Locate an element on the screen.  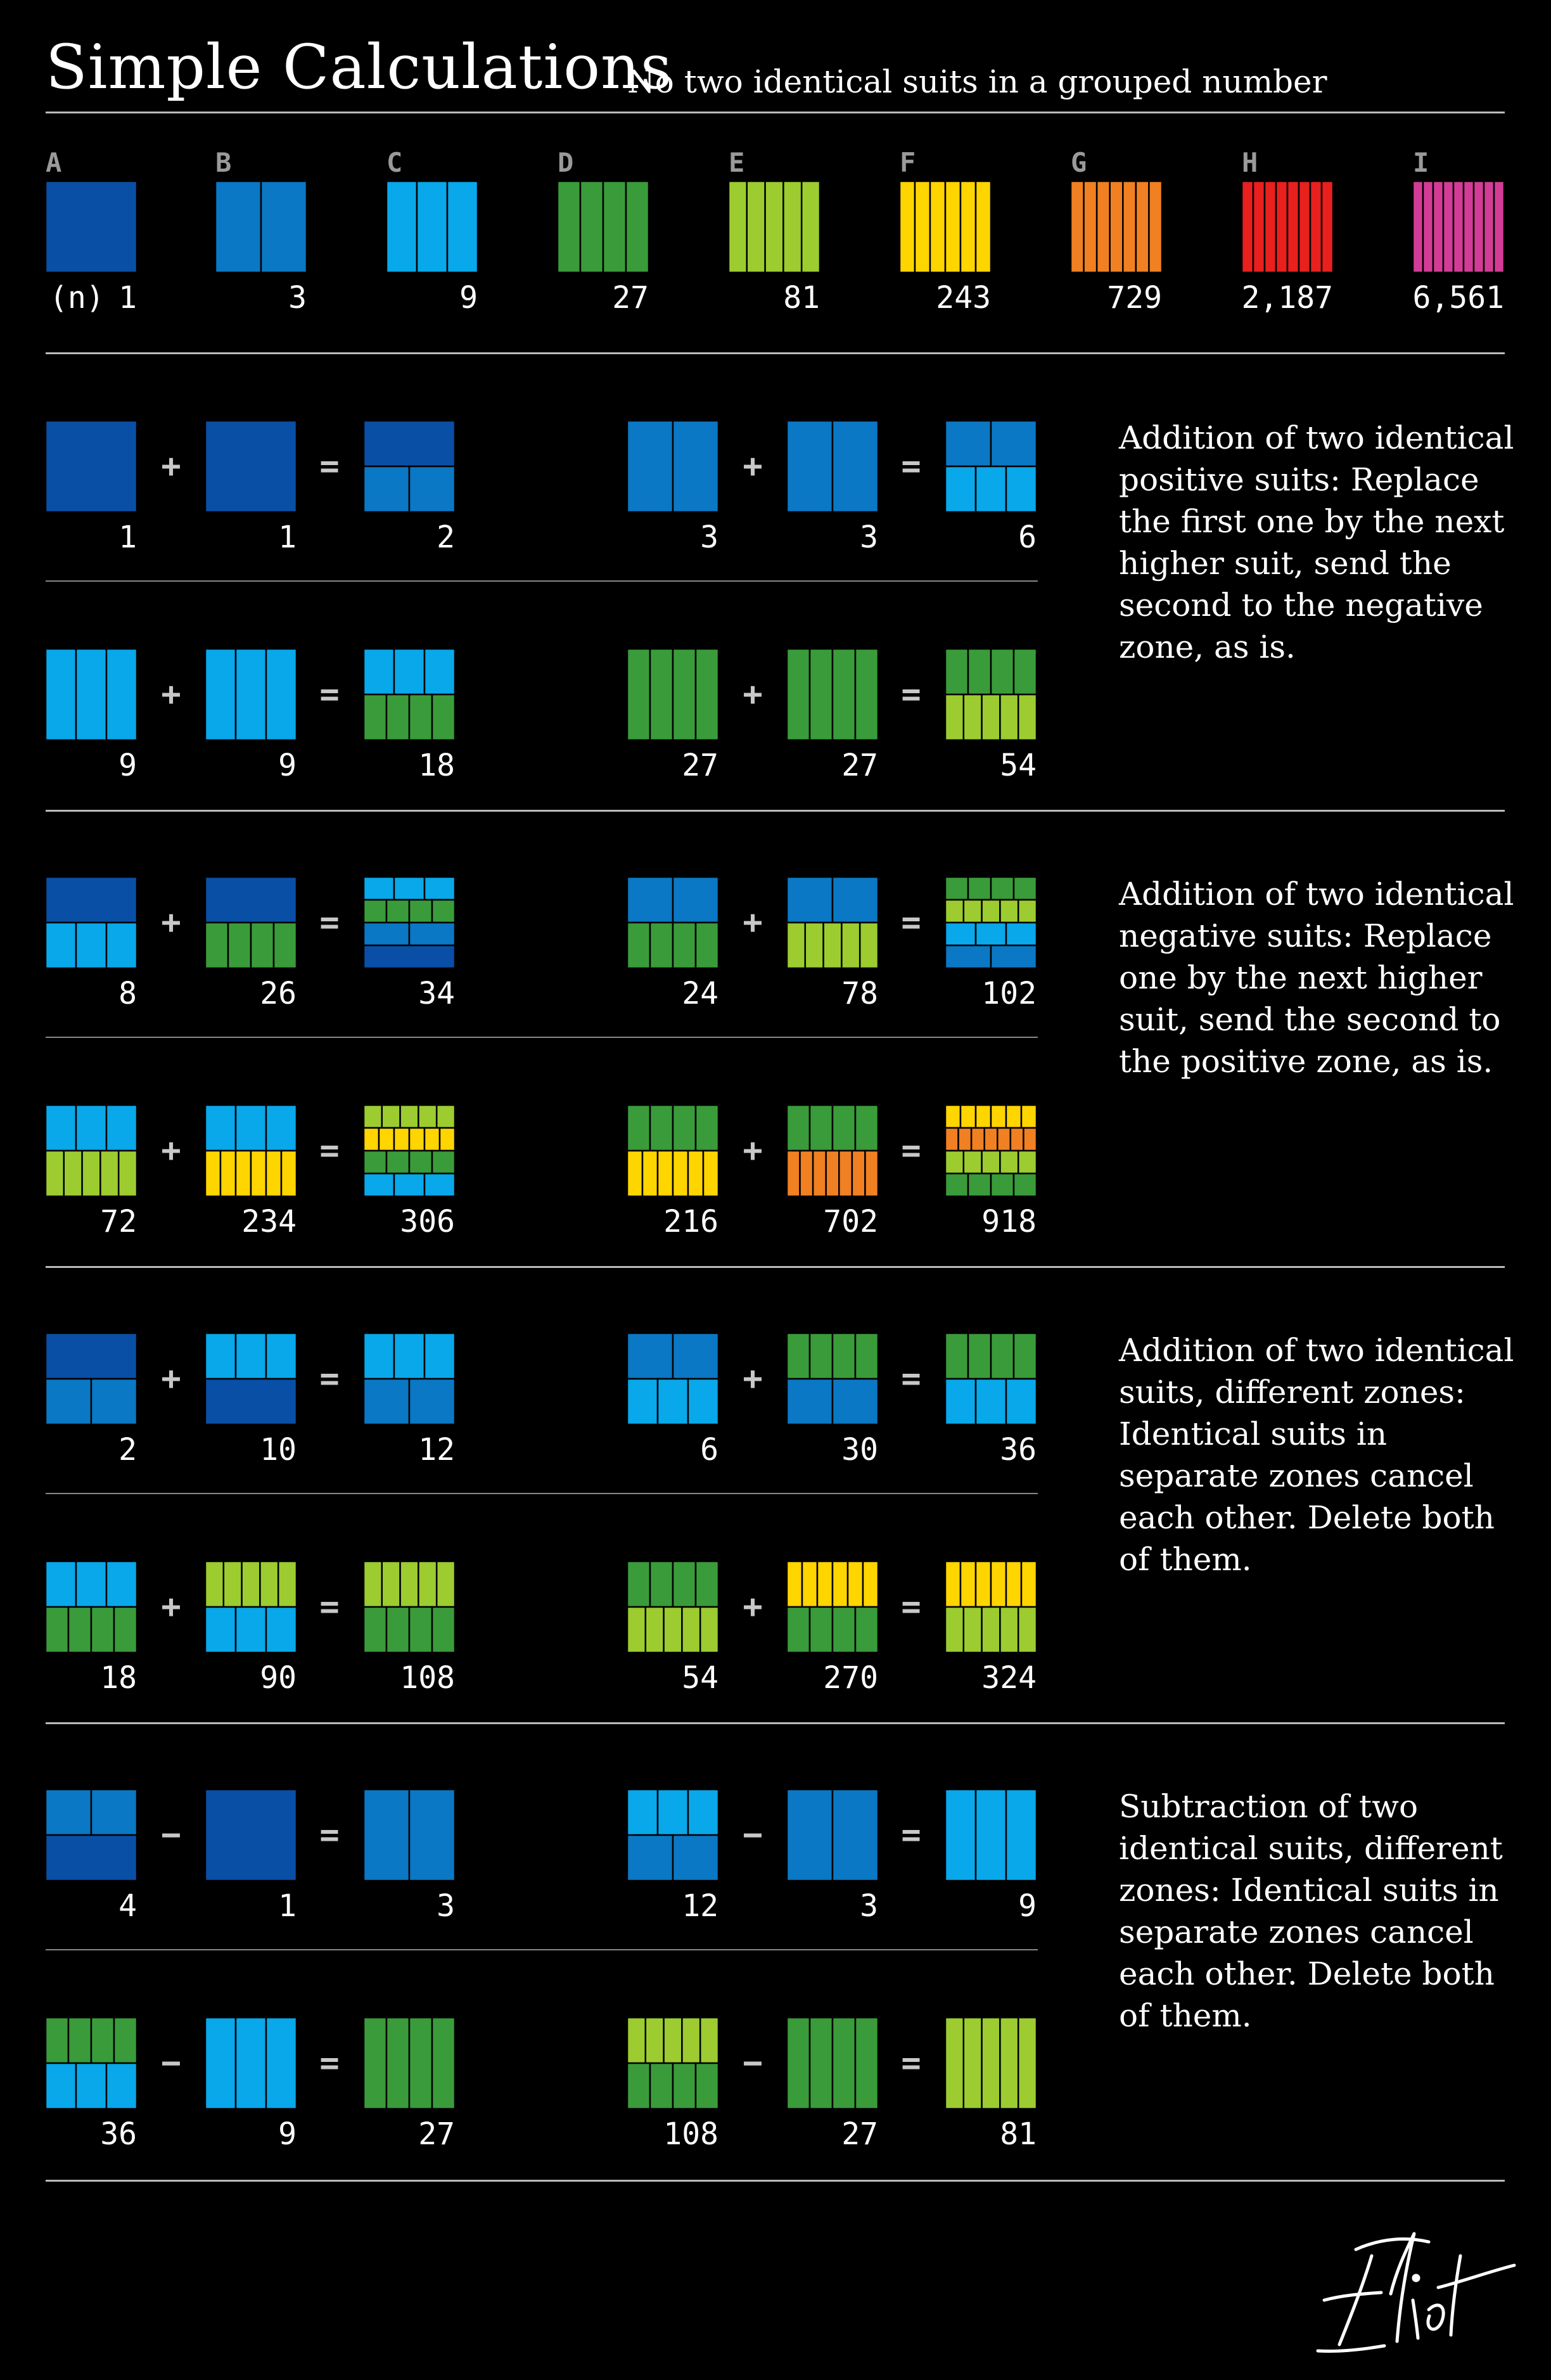
value-label: 34 is located at coordinates (436, 993).